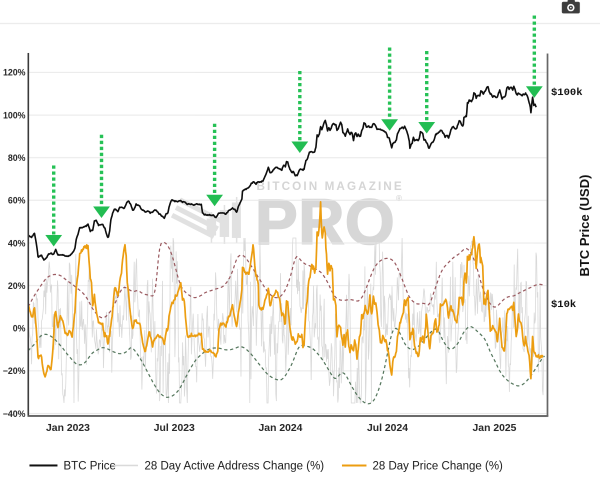 This screenshot has height=483, width=600. What do you see at coordinates (584, 226) in the screenshot?
I see `svg-text: BTC Price (USD)` at bounding box center [584, 226].